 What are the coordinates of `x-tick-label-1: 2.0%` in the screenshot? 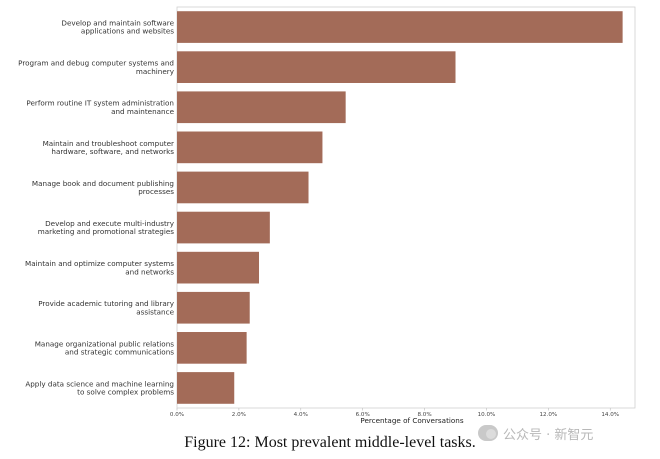 It's located at (239, 415).